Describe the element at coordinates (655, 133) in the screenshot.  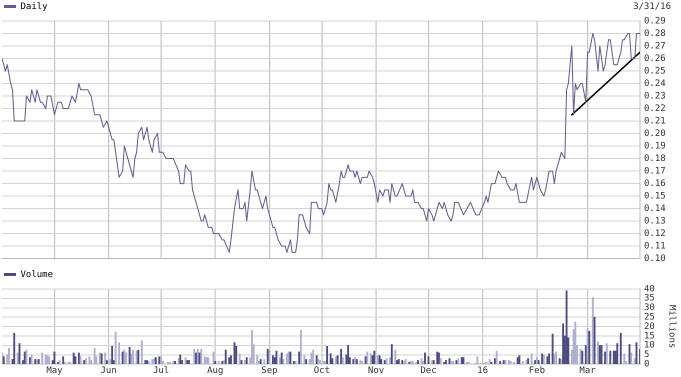
I see `y-tick-label: 0.20` at that location.